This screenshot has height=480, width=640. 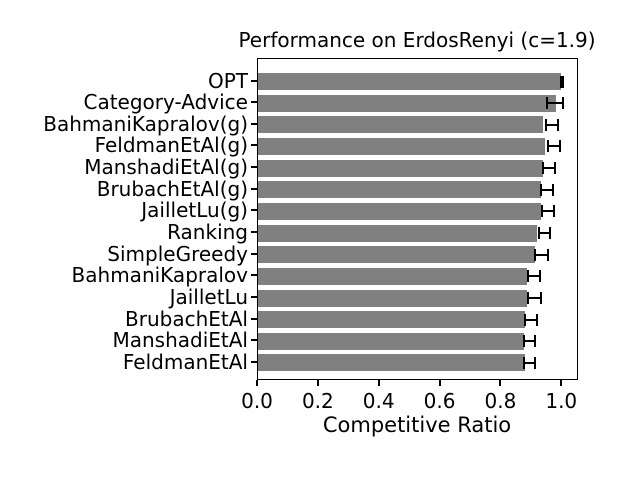 What do you see at coordinates (529, 341) in the screenshot?
I see `error-bar-ManshadiEtAl` at bounding box center [529, 341].